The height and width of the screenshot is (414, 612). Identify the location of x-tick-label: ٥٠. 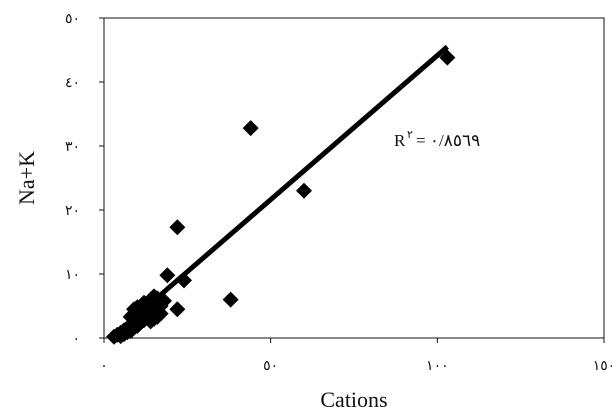
(270, 366).